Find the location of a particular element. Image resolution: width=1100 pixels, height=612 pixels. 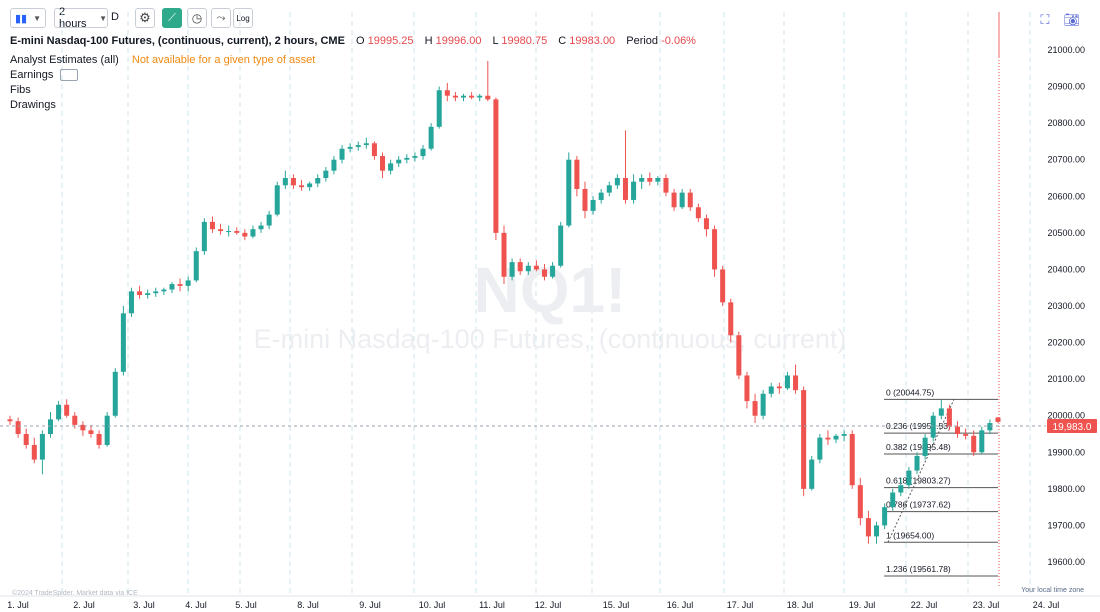

price-tick-label: 20600.00 is located at coordinates (1066, 196).